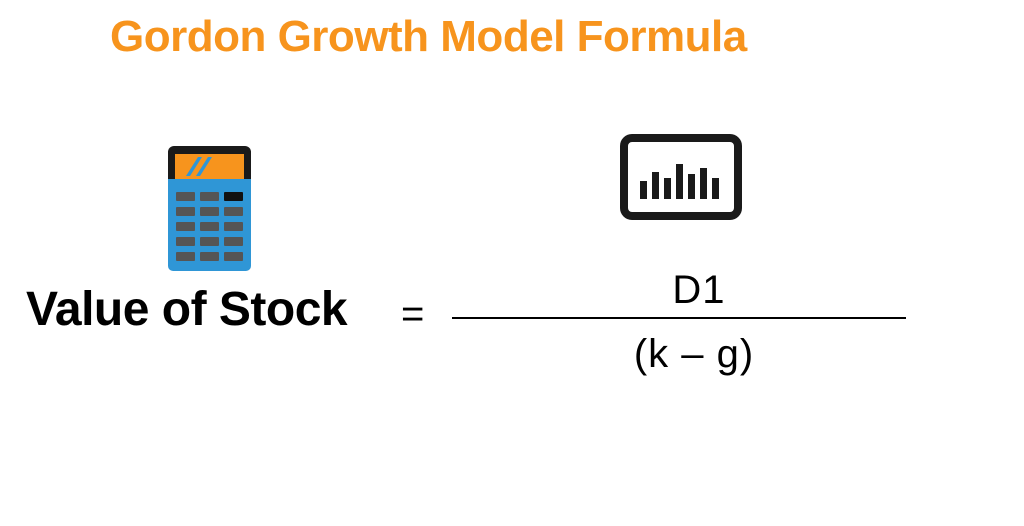  I want to click on equals-sign: =, so click(413, 314).